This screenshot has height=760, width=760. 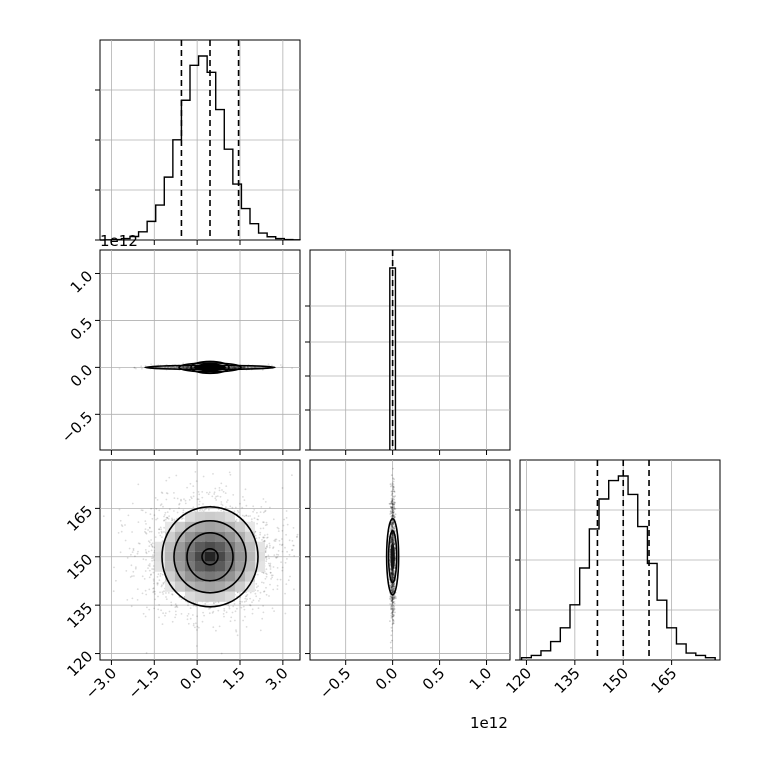 What do you see at coordinates (408, 352) in the screenshot?
I see `panel-hist-param2` at bounding box center [408, 352].